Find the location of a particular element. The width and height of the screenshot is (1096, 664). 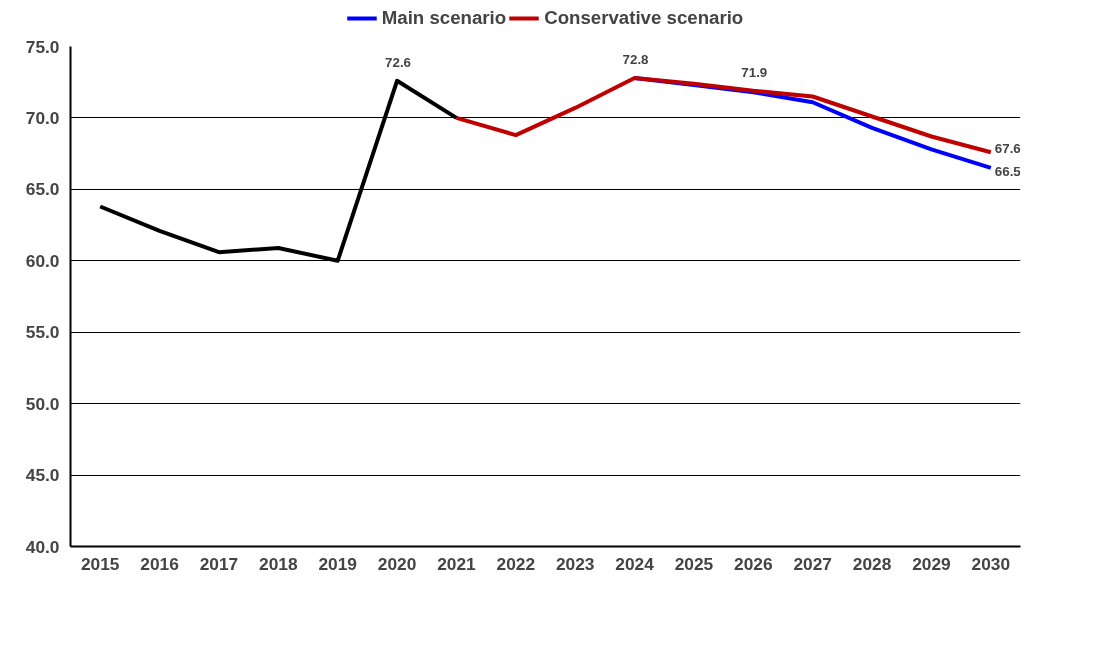

y-tick-label: 75.0 is located at coordinates (42, 46).